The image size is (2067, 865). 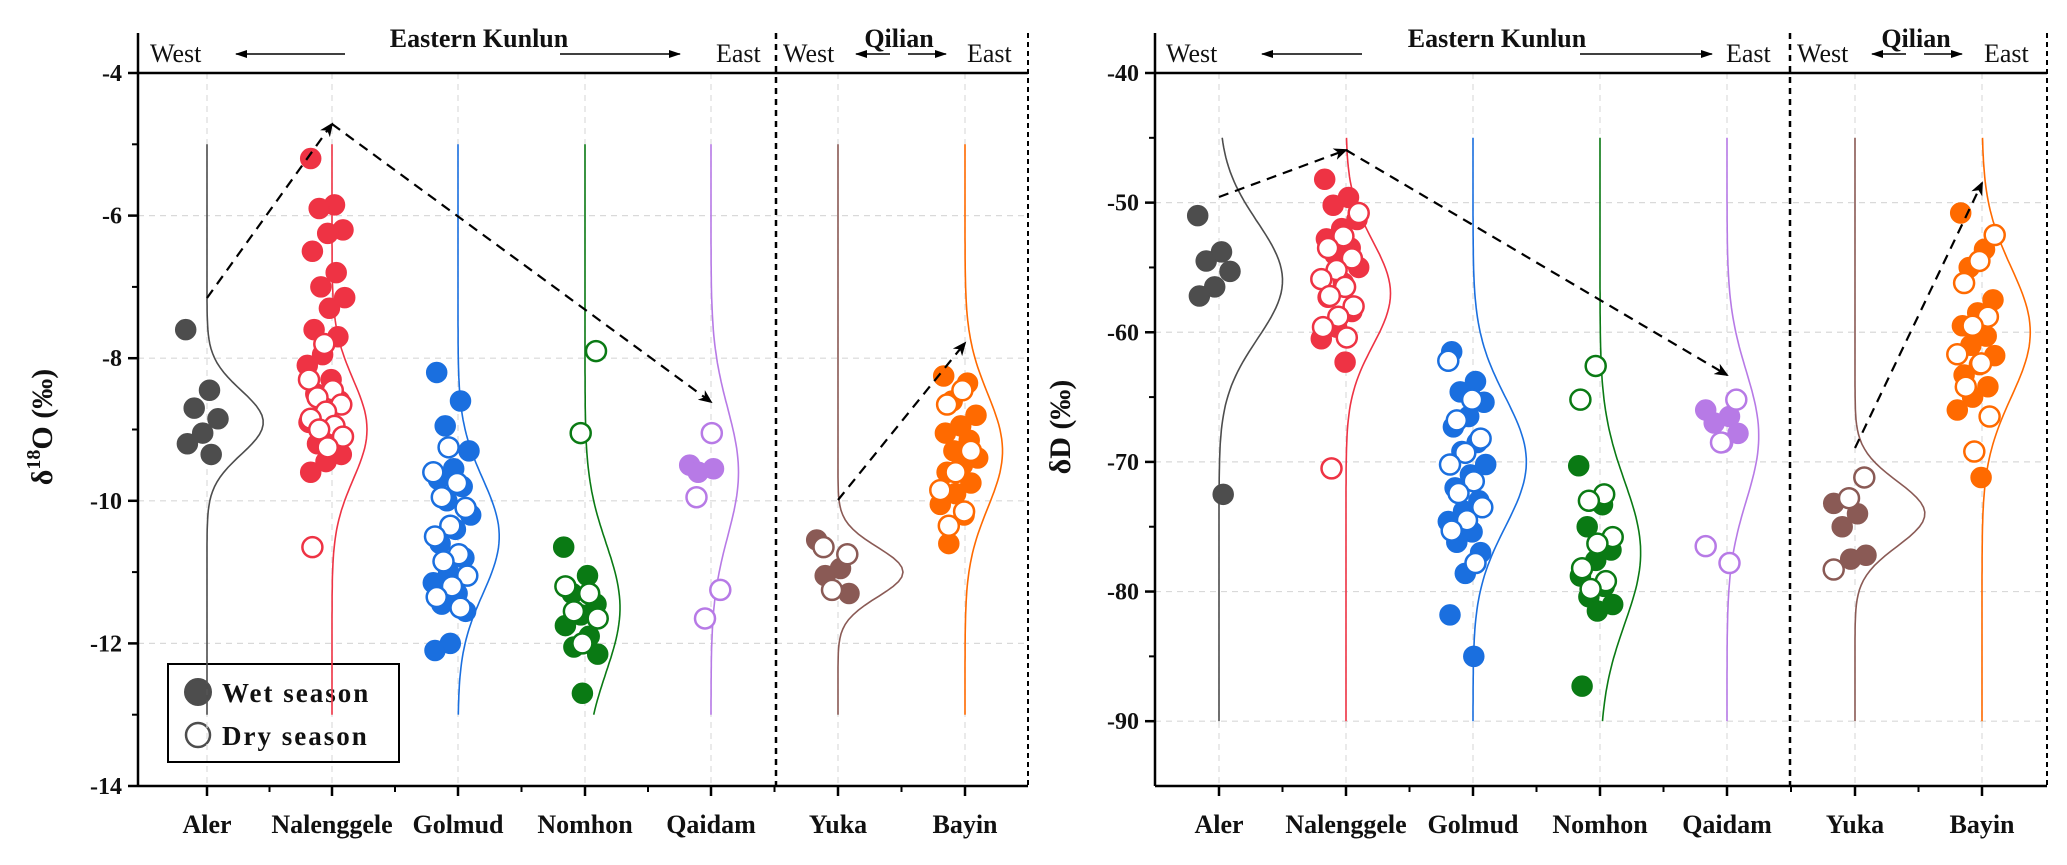 What do you see at coordinates (1916, 38) in the screenshot?
I see `right-qilian-label: Qilian` at bounding box center [1916, 38].